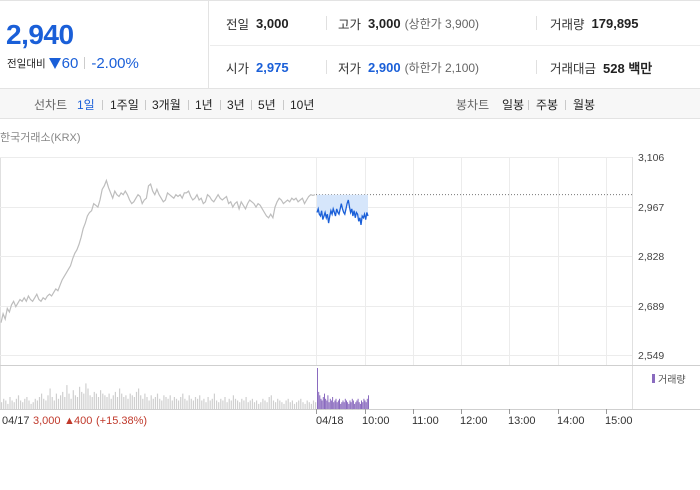  What do you see at coordinates (513, 105) in the screenshot?
I see `candle-daily: 일봉` at bounding box center [513, 105].